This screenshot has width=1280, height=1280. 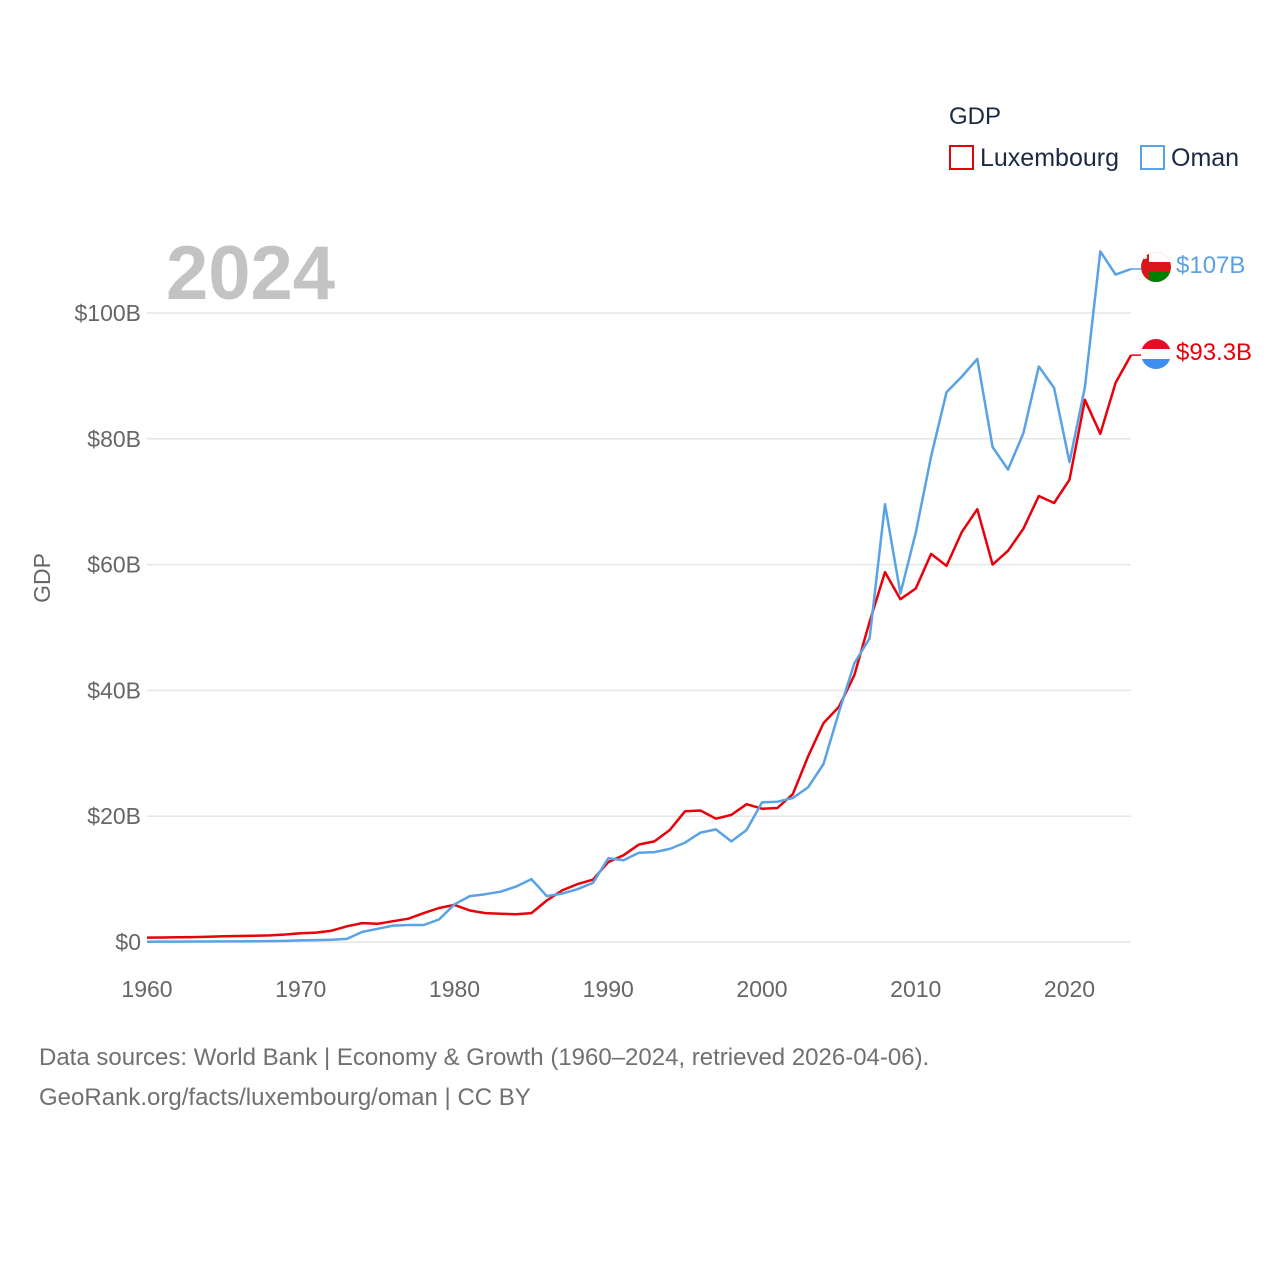 I want to click on legend-label-luxembourg: Luxembourg, so click(x=1049, y=158).